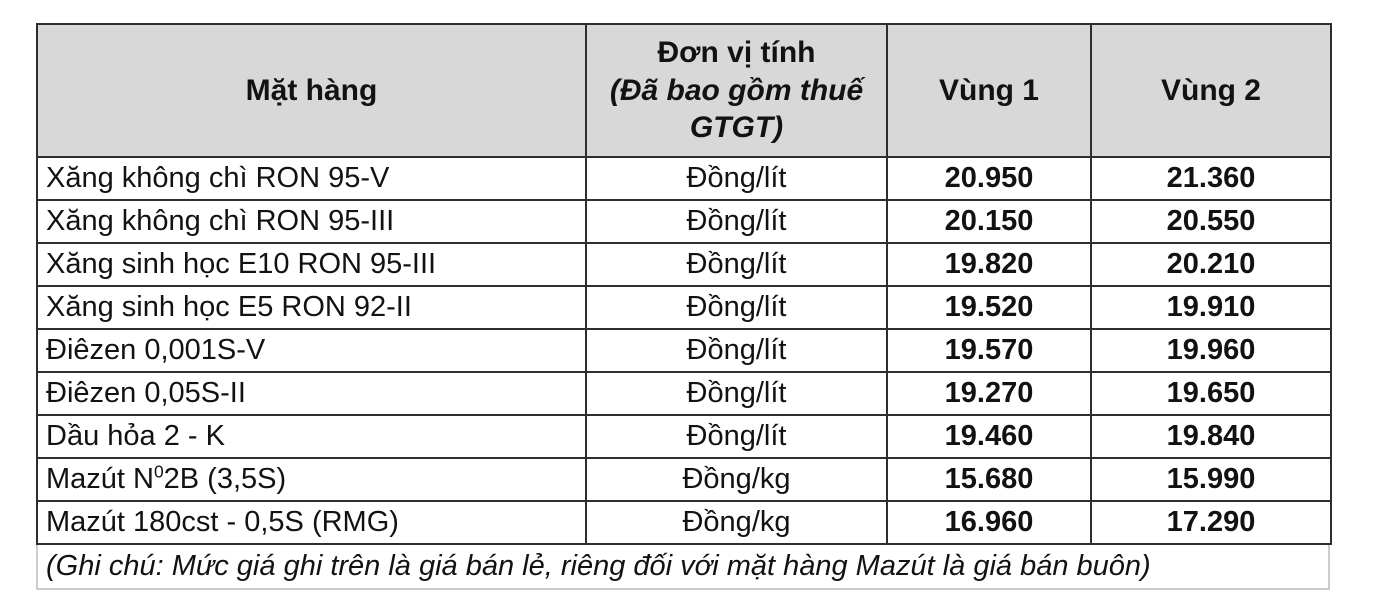  Describe the element at coordinates (989, 307) in the screenshot. I see `region1-price-cell: 19.520` at that location.